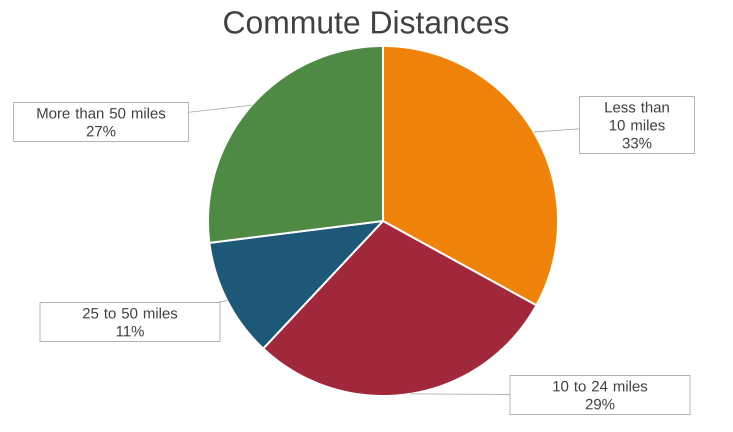 The image size is (733, 432). What do you see at coordinates (130, 331) in the screenshot?
I see `data-label: 11%` at bounding box center [130, 331].